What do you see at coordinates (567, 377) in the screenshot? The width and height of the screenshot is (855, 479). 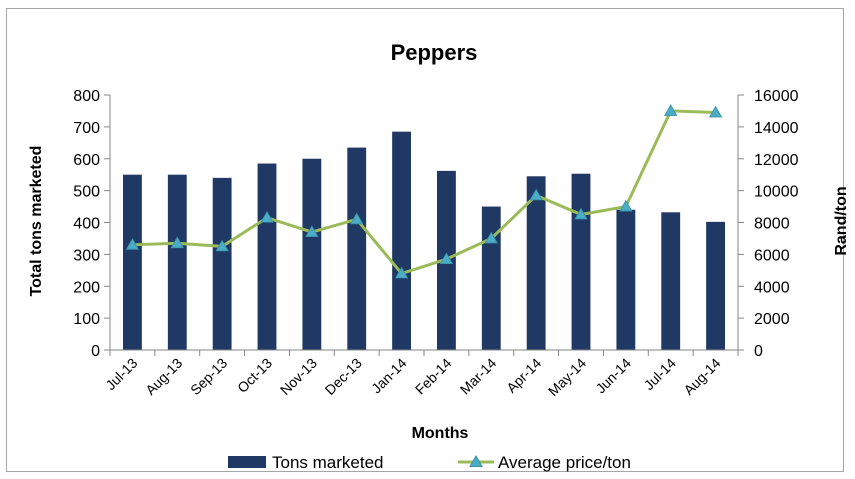 I see `x-tick-label: May-14` at bounding box center [567, 377].